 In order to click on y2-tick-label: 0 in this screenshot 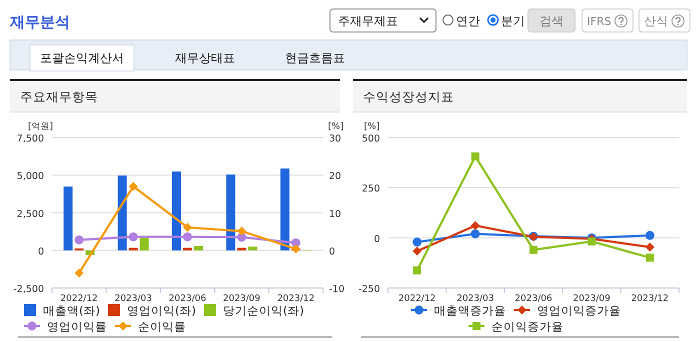, I will do `click(332, 252)`.